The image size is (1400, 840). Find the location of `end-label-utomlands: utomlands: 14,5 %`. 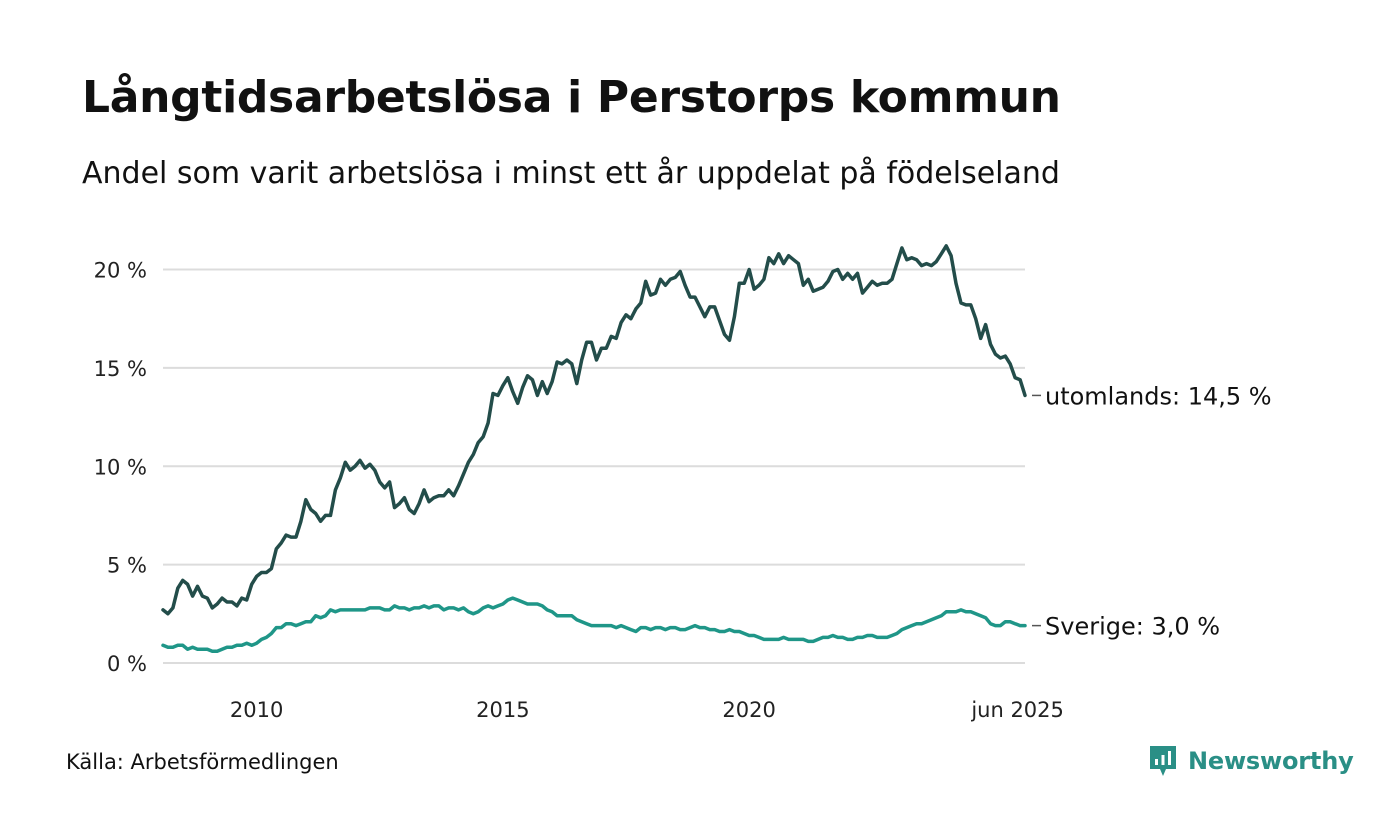

end-label-utomlands: utomlands: 14,5 % is located at coordinates (1158, 396).